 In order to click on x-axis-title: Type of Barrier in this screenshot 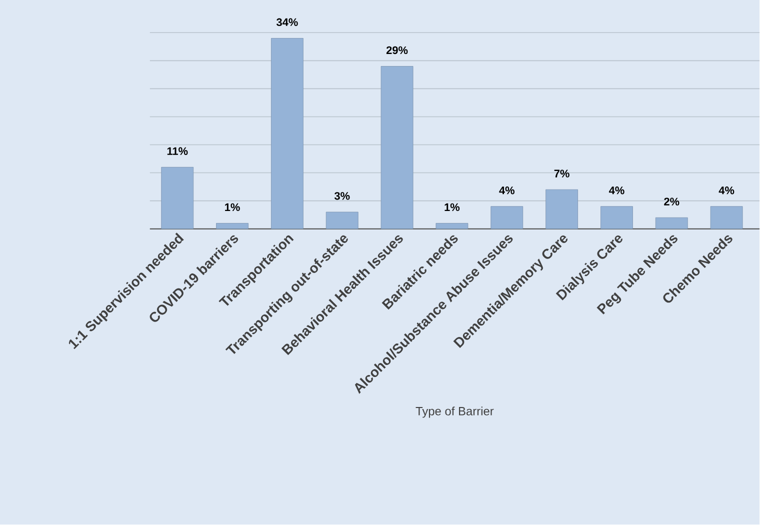, I will do `click(455, 412)`.